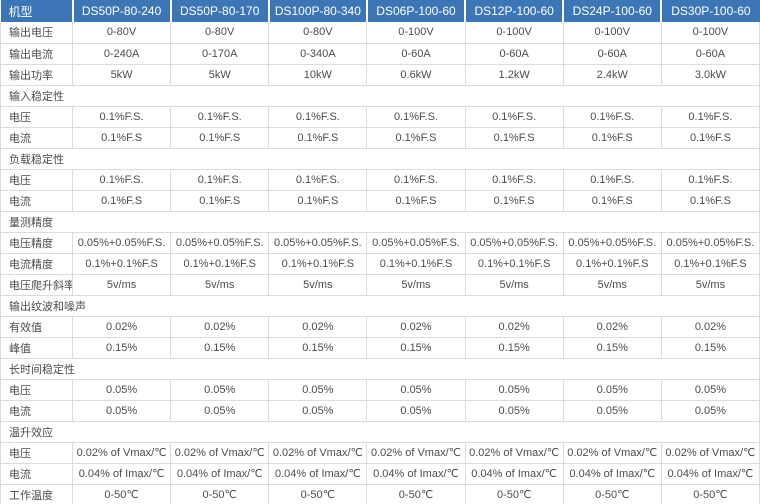 This screenshot has width=760, height=504. Describe the element at coordinates (219, 11) in the screenshot. I see `model-column-header: DS50P-80-170` at that location.